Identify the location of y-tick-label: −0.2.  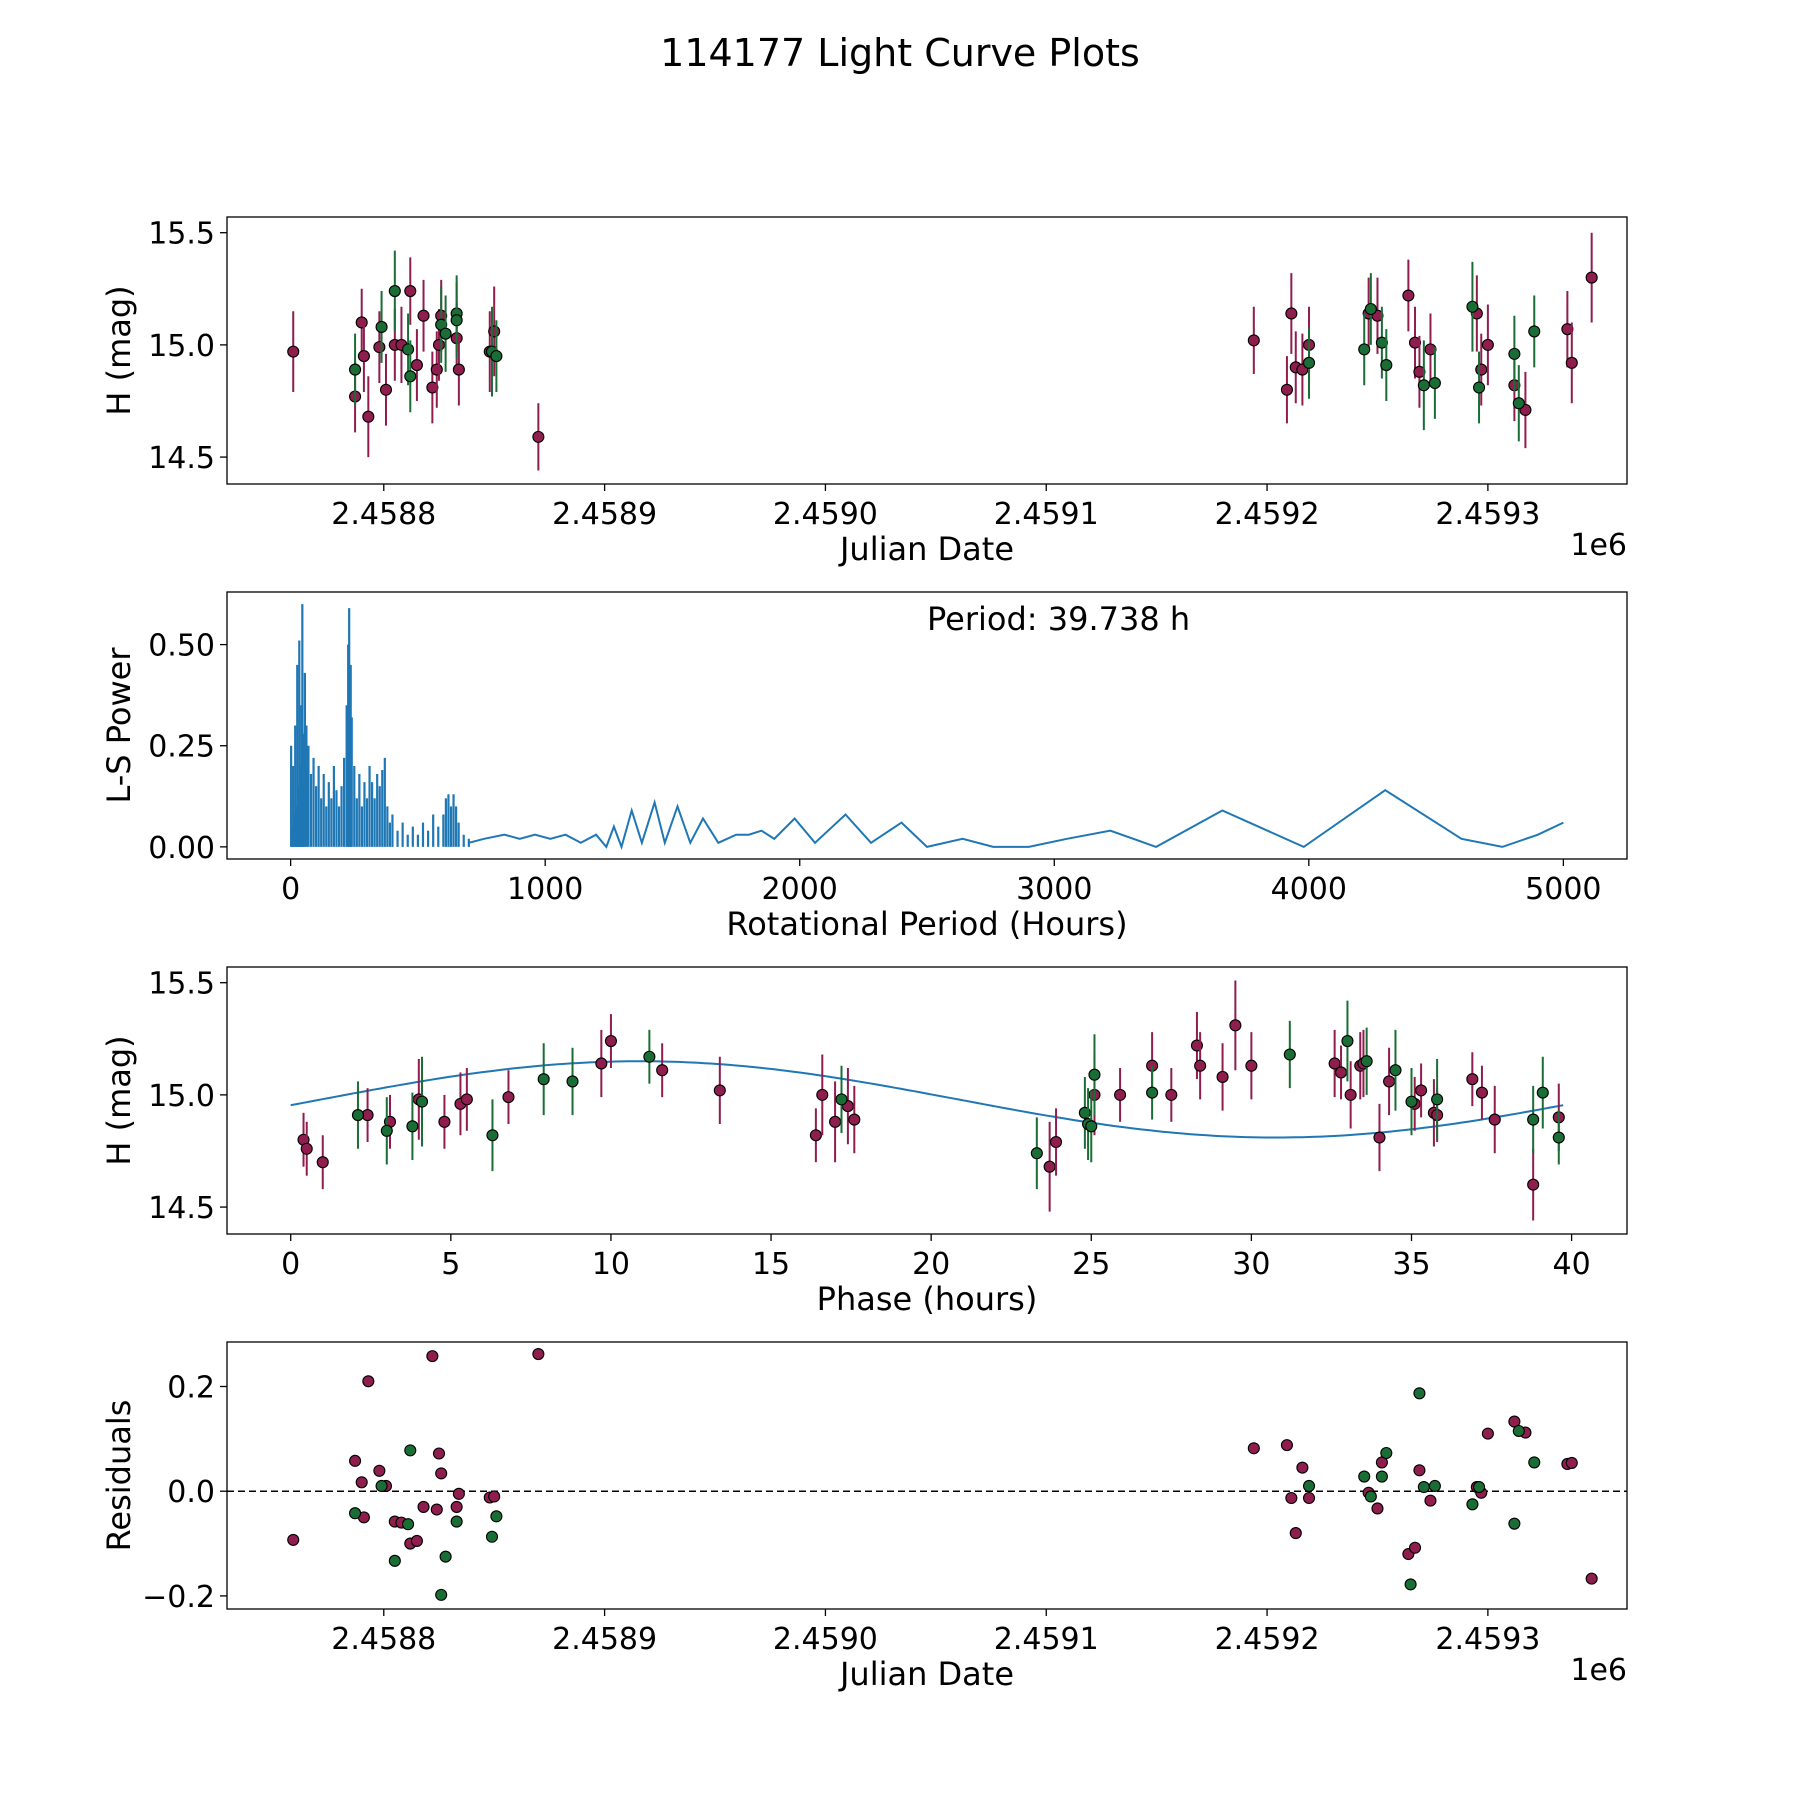
(178, 1597).